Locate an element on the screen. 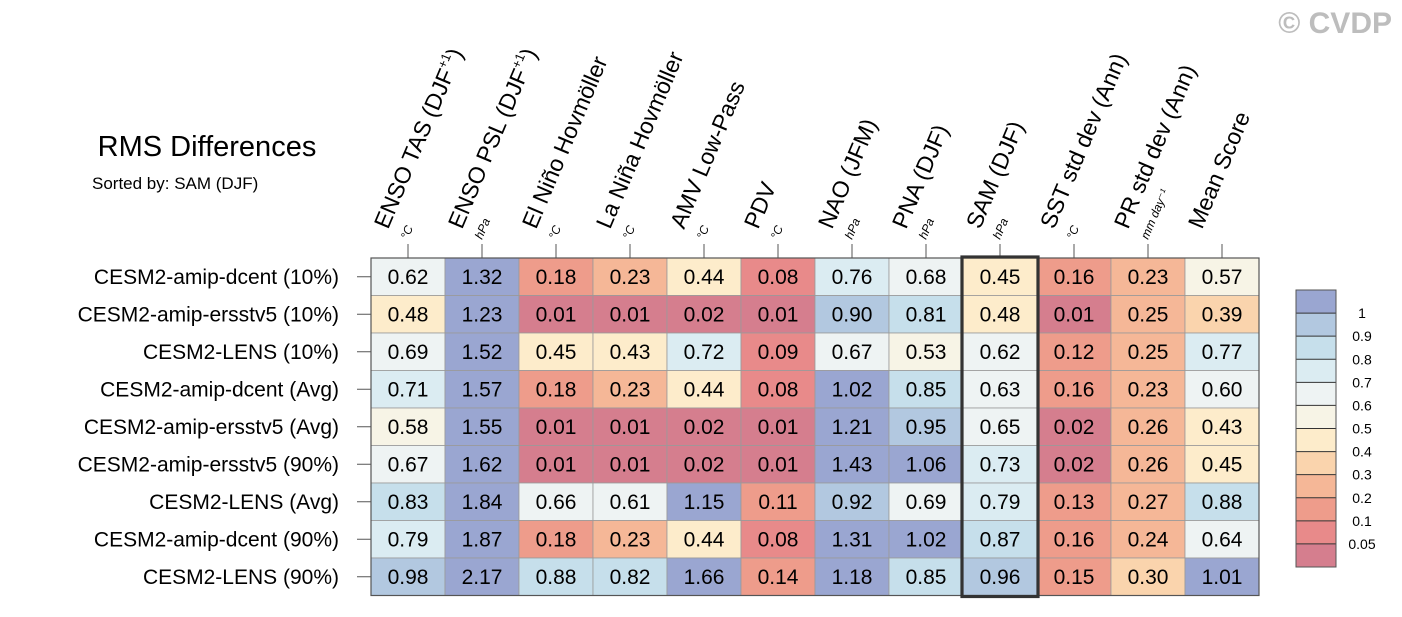  colorbar-border is located at coordinates (1316, 428).